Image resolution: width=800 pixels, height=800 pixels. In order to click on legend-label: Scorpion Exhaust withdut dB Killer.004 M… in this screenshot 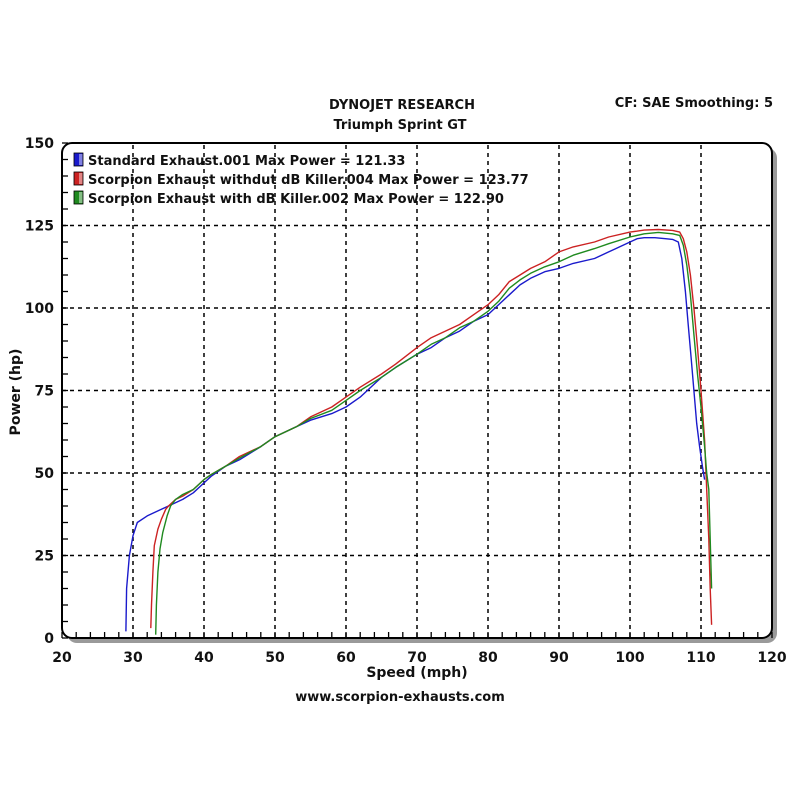, I will do `click(308, 180)`.